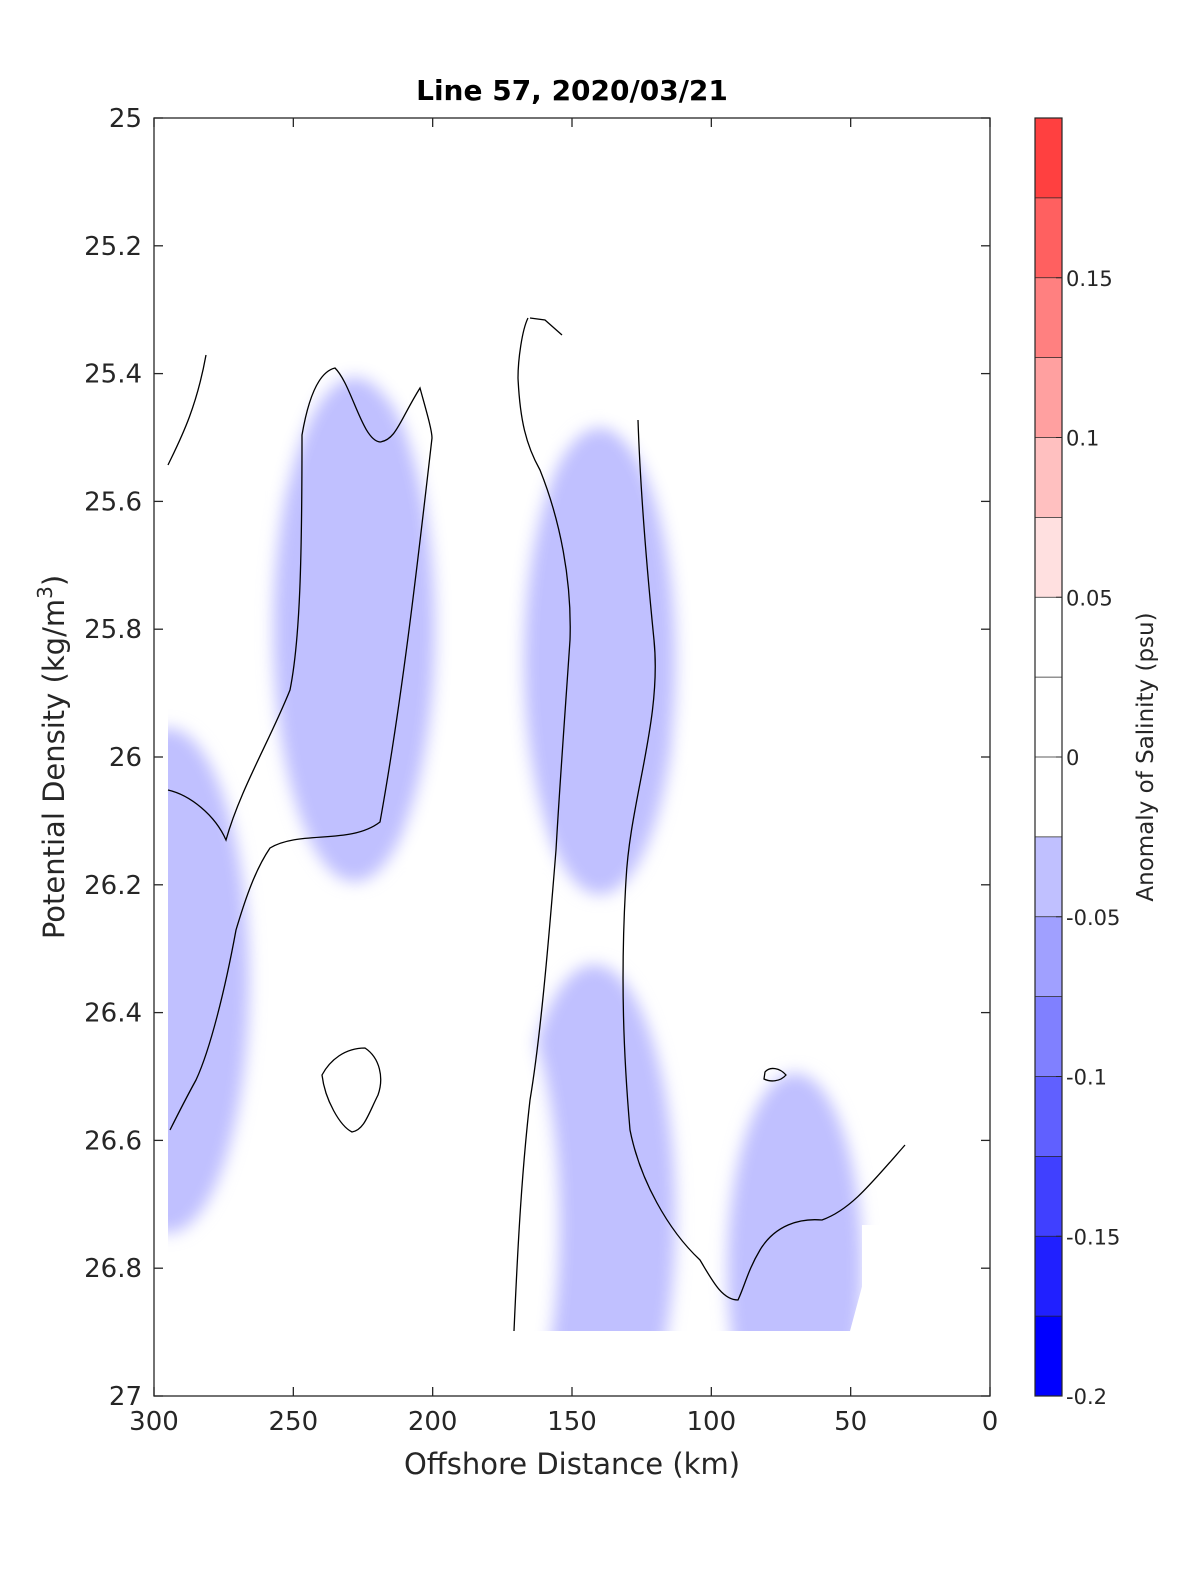  I want to click on colorbar-label: Anomaly of Salinity (psu), so click(1146, 756).